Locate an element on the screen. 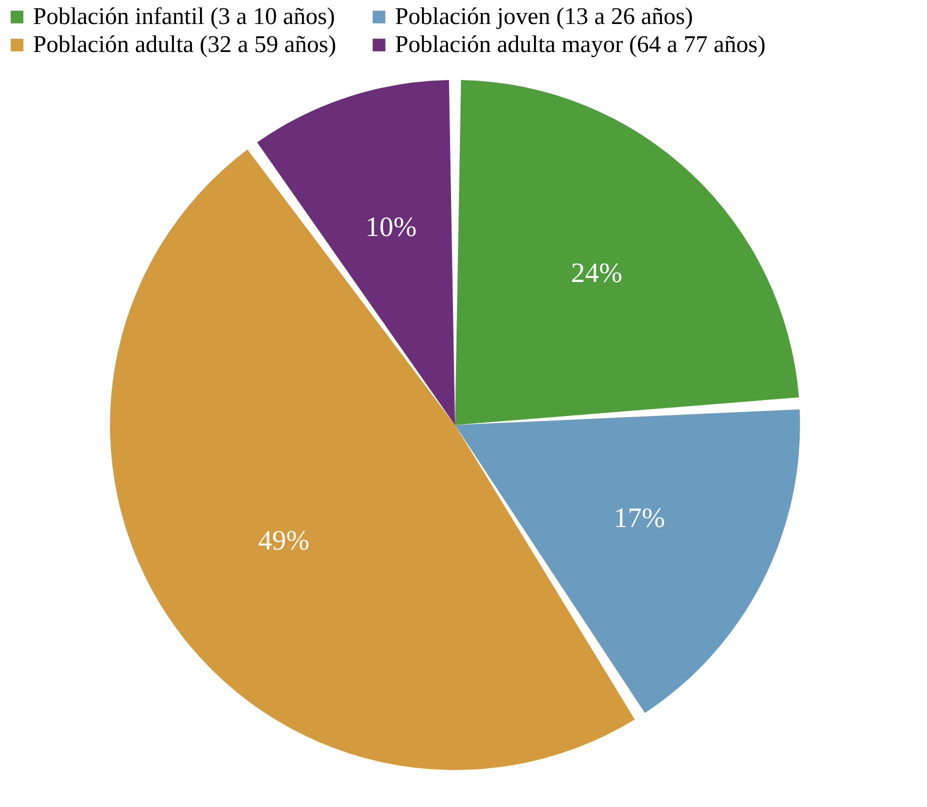 This screenshot has height=807, width=927. data-label: 24% is located at coordinates (596, 274).